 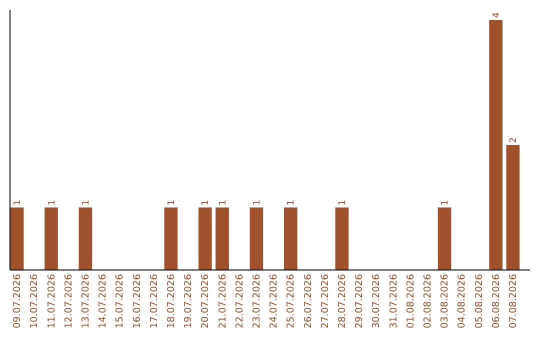 What do you see at coordinates (103, 301) in the screenshot?
I see `x-tick-label: 14.07.2026` at bounding box center [103, 301].